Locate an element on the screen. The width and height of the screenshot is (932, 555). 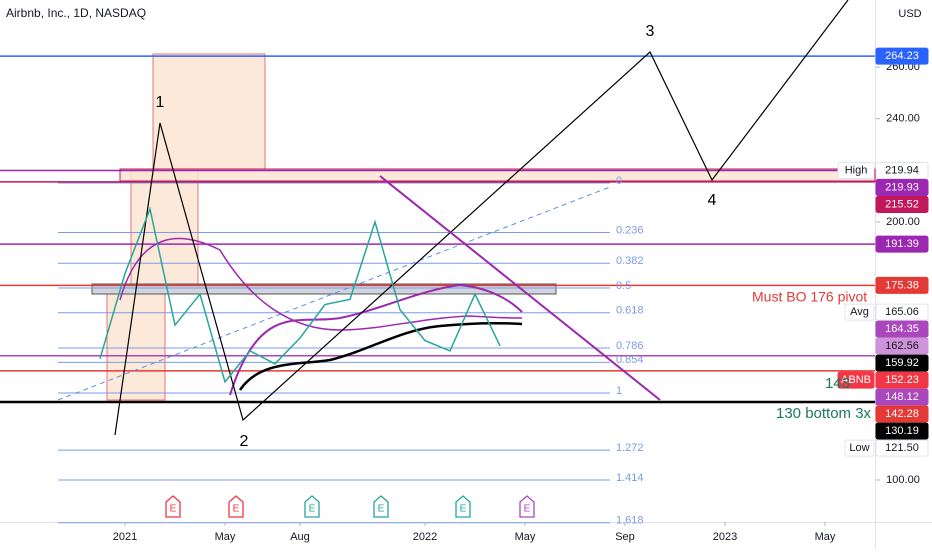
fib-label: 1.272 is located at coordinates (630, 448).